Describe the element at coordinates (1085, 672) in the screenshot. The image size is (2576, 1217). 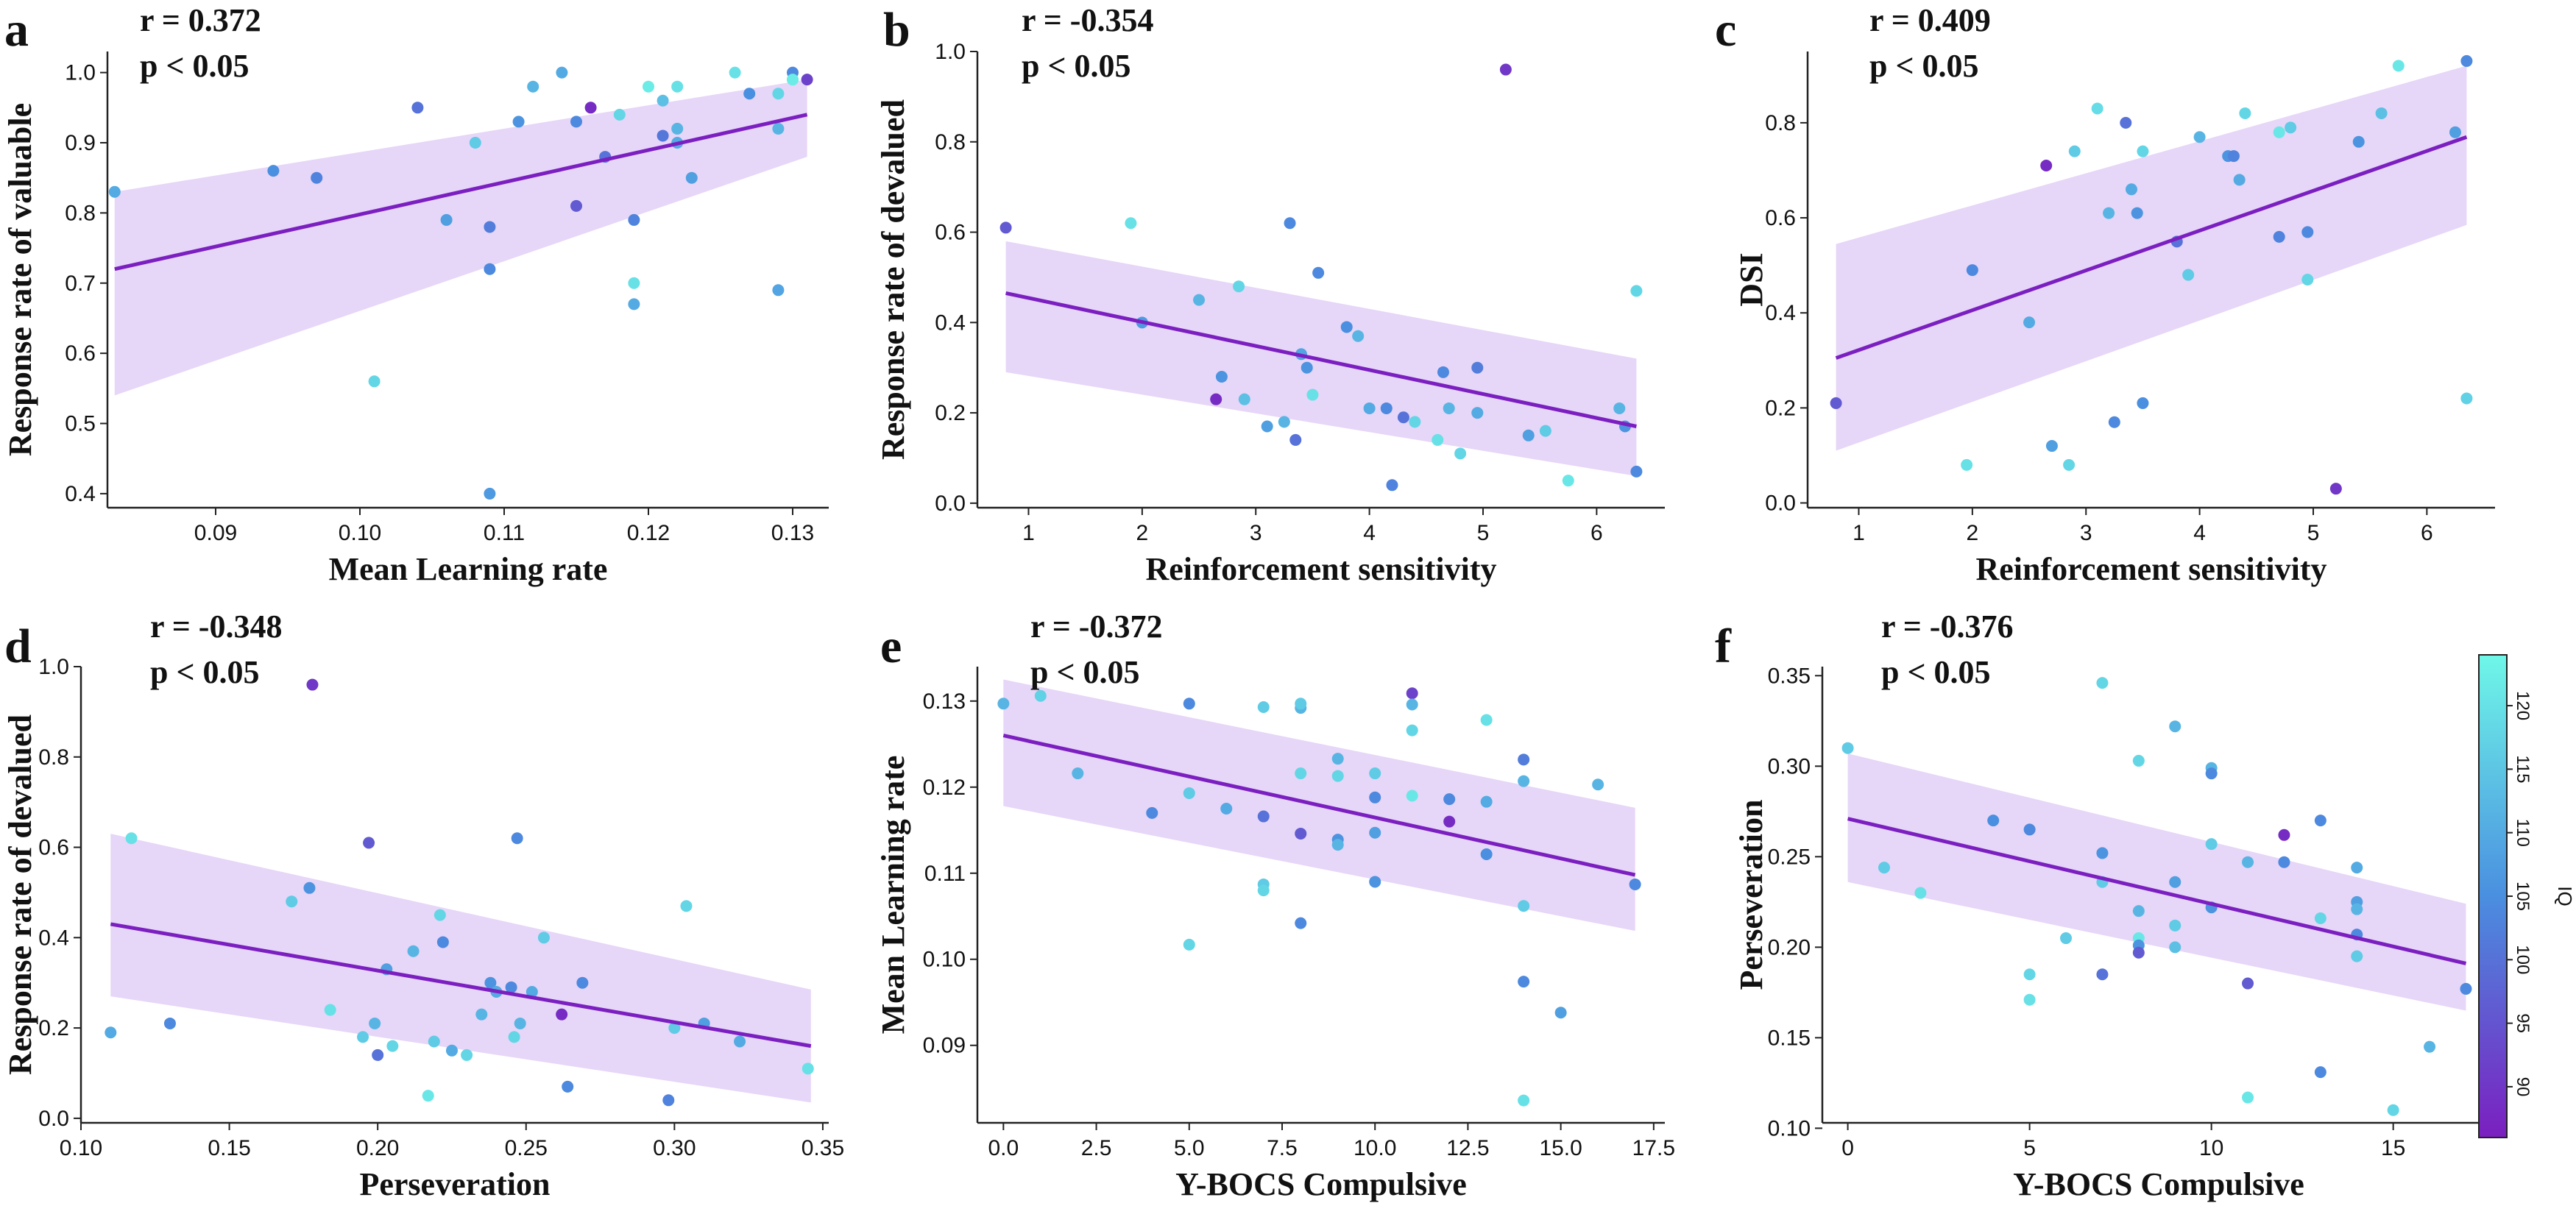
I see `p-value-label: p < 0.05` at that location.